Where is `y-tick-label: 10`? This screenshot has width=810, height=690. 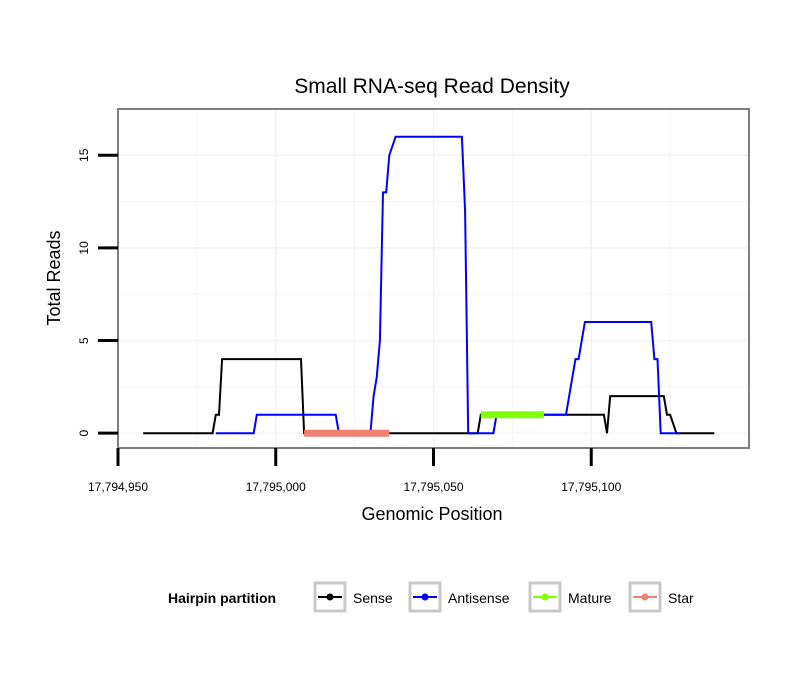 y-tick-label: 10 is located at coordinates (84, 248).